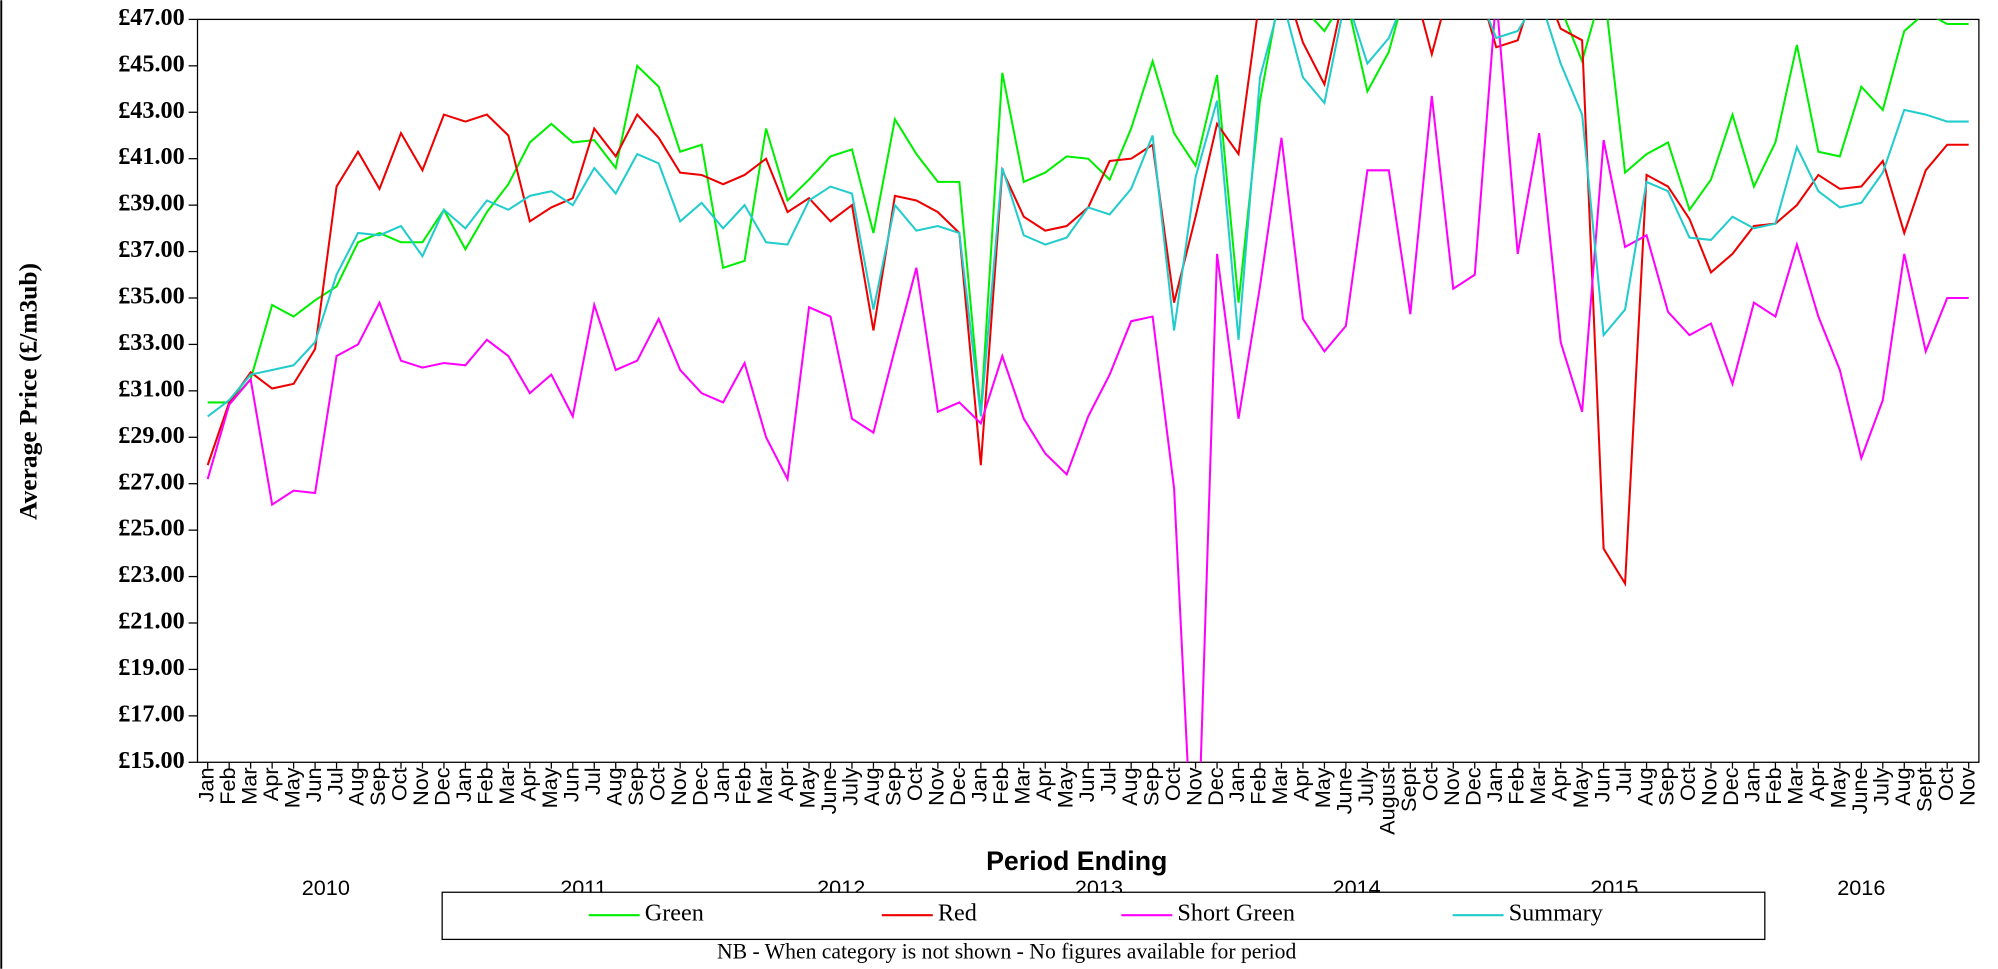 The height and width of the screenshot is (969, 1998). Describe the element at coordinates (151, 249) in the screenshot. I see `y-tick-label: £37.00` at that location.